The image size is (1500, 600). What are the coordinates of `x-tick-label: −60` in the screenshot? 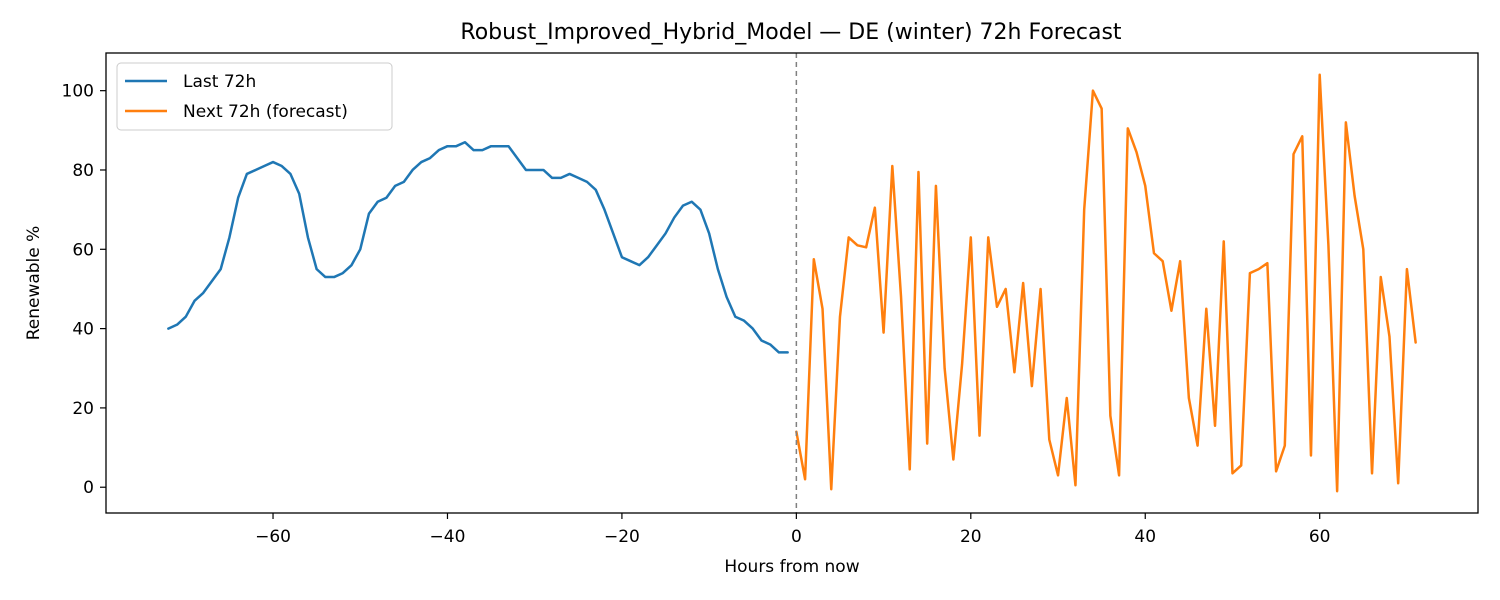 It's located at (273, 537).